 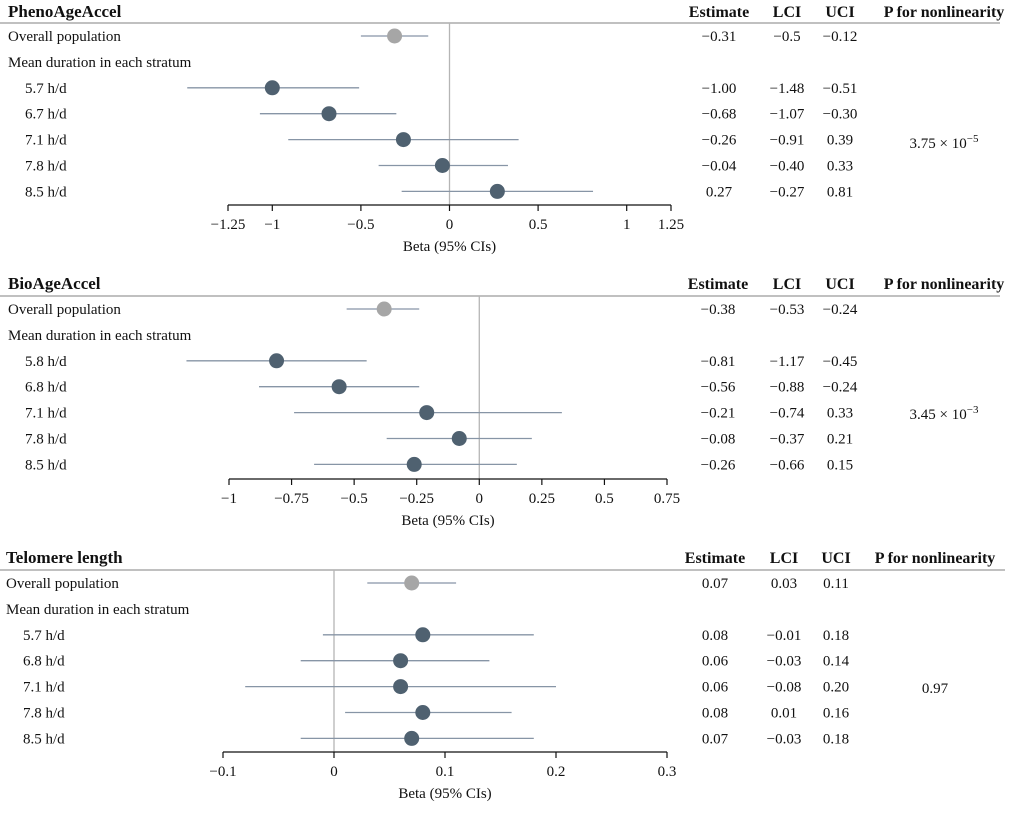 I want to click on panel2-row-label-2: 6.8 h/d, so click(x=46, y=388).